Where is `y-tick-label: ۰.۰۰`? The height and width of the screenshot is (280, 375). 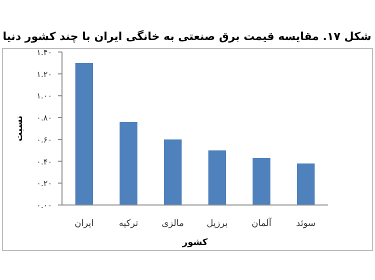 y-tick-label: ۰.۰۰ is located at coordinates (44, 205).